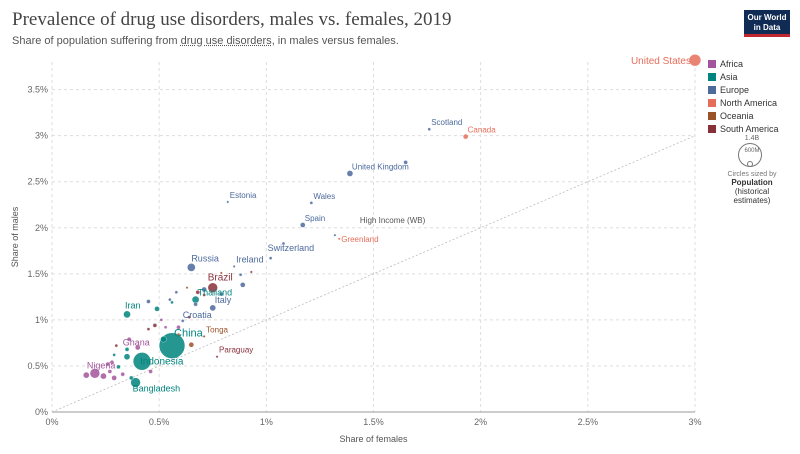 The image size is (800, 454). What do you see at coordinates (217, 329) in the screenshot?
I see `point-label: Tonga` at bounding box center [217, 329].